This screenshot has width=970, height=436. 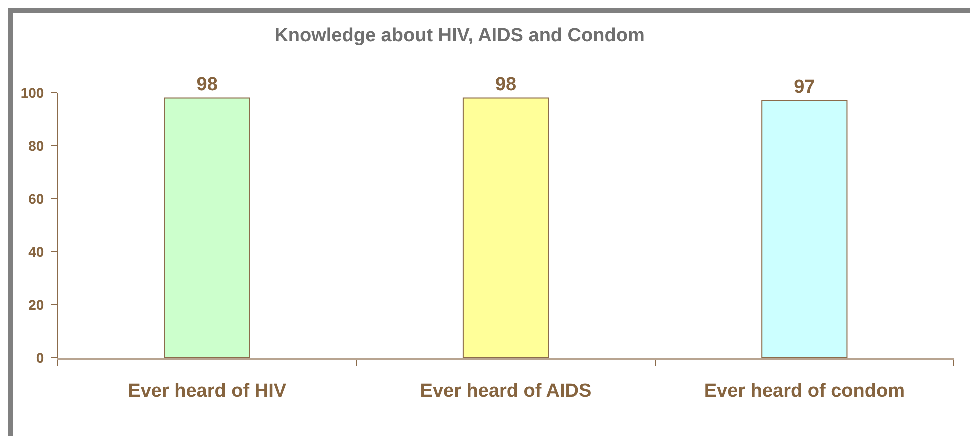 I want to click on y-tick-label: 0, so click(x=40, y=358).